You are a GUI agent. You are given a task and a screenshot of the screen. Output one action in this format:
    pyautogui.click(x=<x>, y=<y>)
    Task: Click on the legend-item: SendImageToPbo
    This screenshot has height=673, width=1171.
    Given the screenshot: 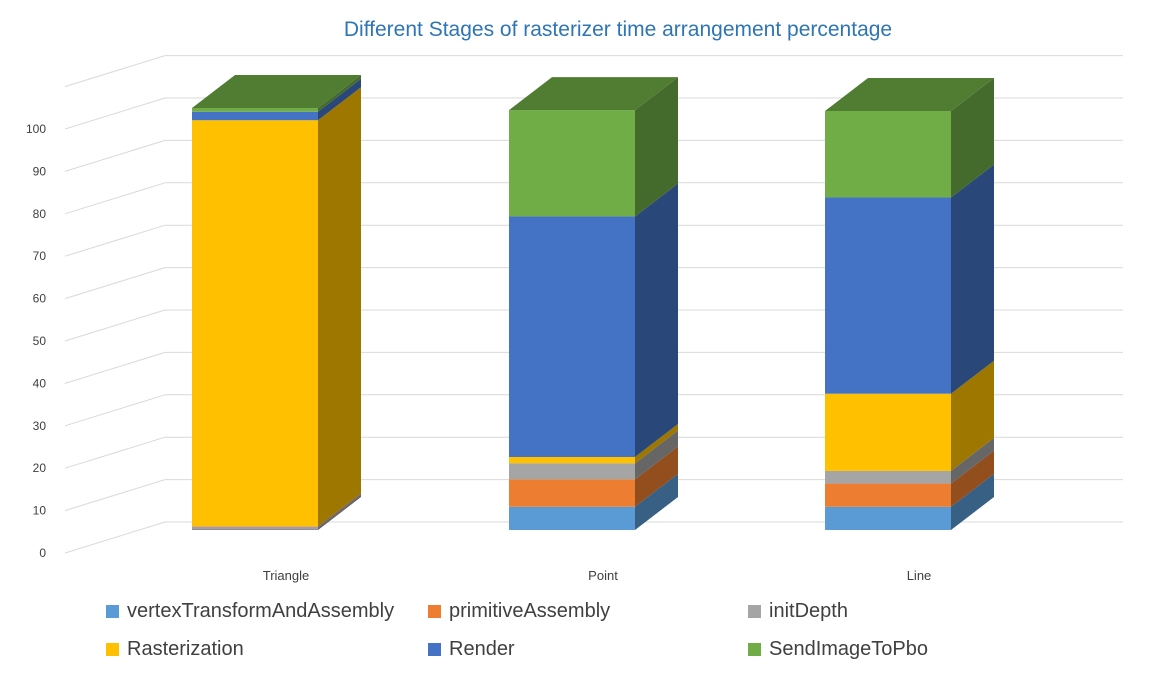 What is the action you would take?
    pyautogui.click(x=838, y=649)
    